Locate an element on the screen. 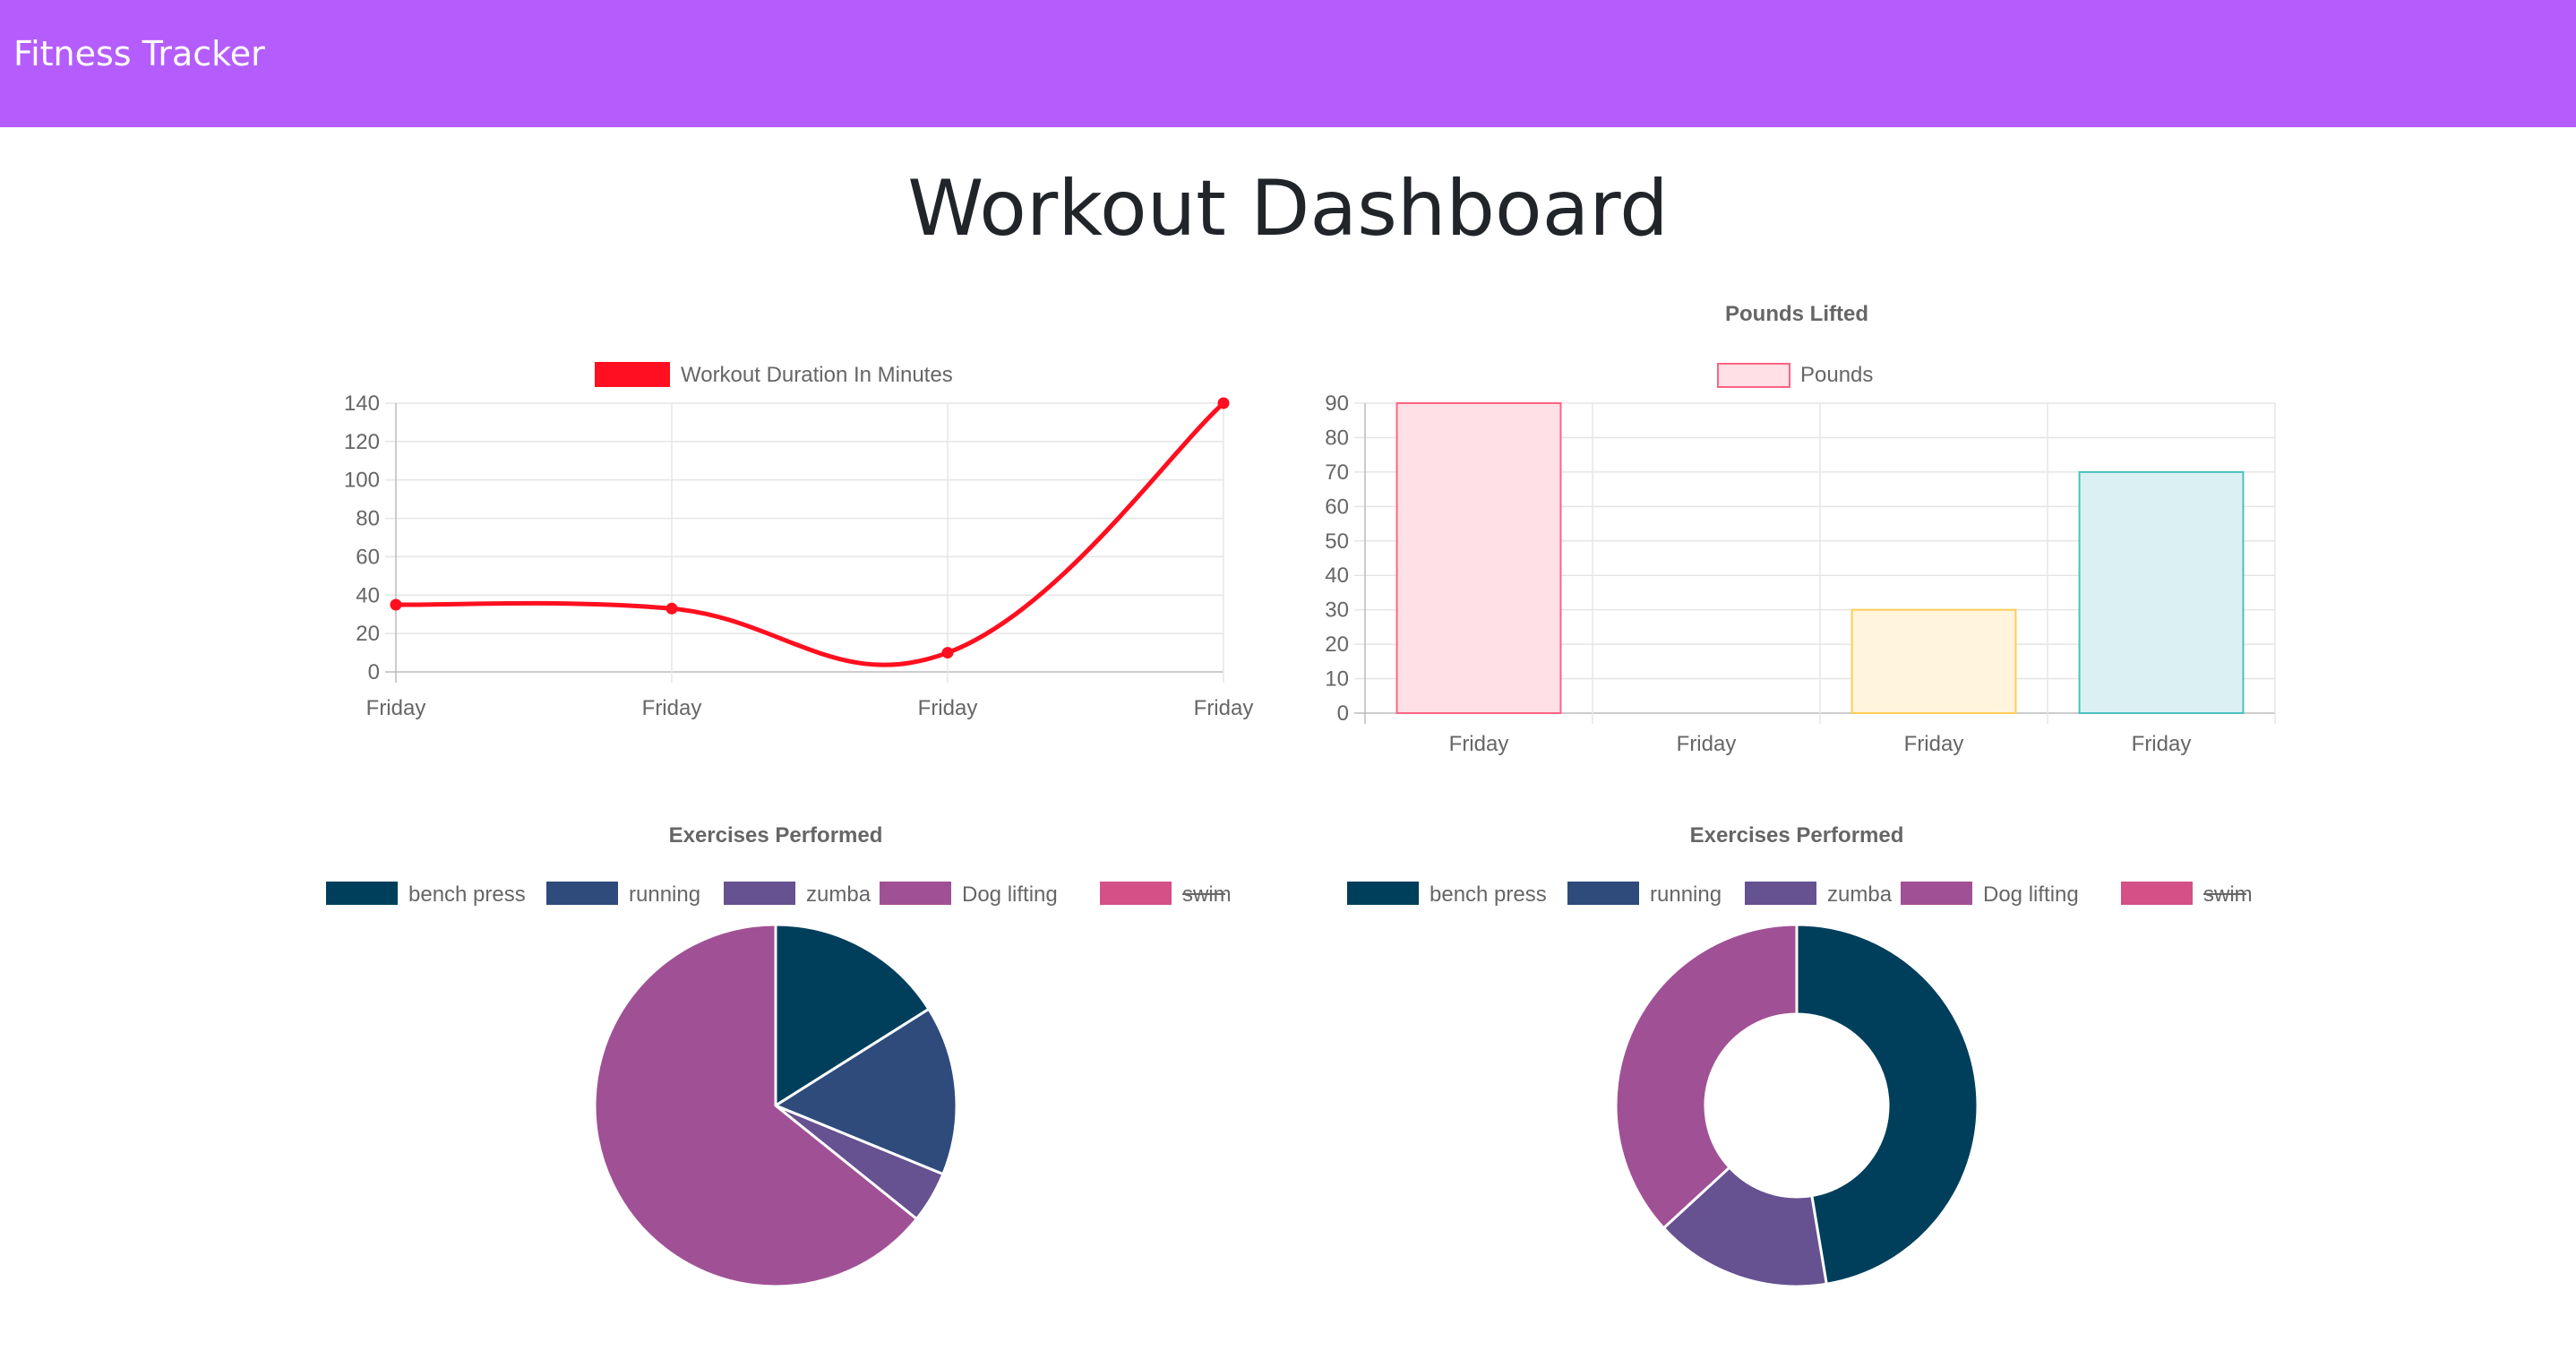  y-tick-label: 50 is located at coordinates (1337, 541).